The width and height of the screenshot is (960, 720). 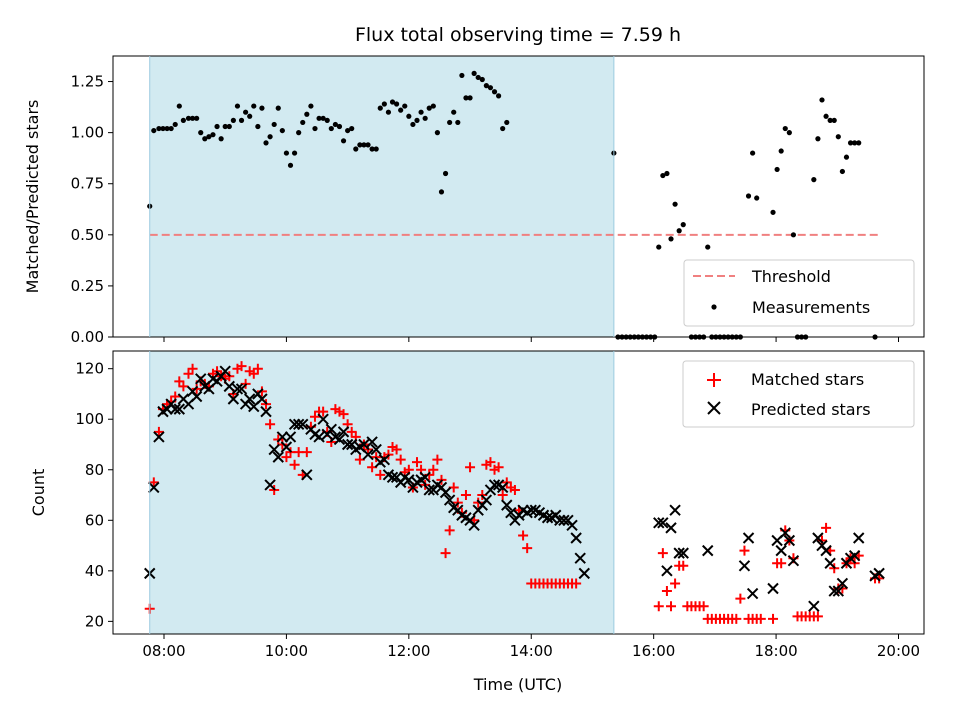 I want to click on legend-predicted-swatch, so click(x=714, y=408).